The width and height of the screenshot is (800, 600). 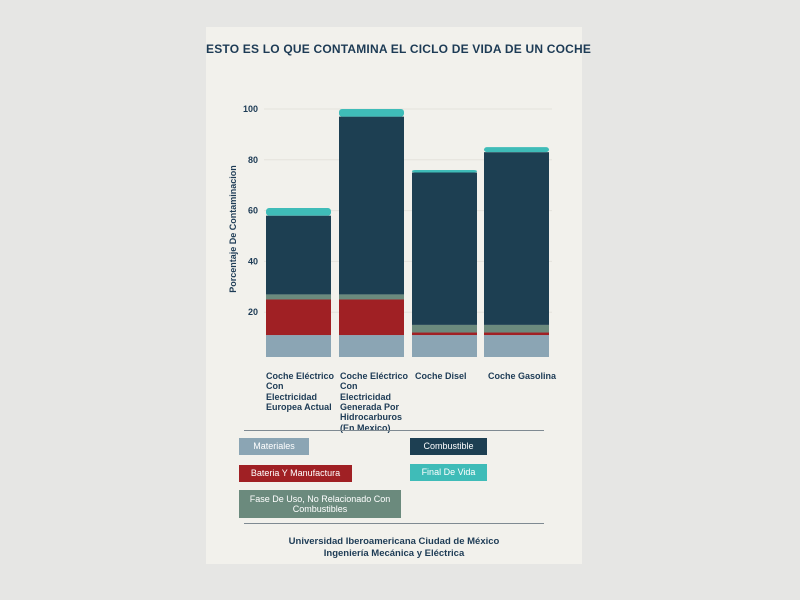 What do you see at coordinates (441, 376) in the screenshot?
I see `category-label: Coche Disel` at bounding box center [441, 376].